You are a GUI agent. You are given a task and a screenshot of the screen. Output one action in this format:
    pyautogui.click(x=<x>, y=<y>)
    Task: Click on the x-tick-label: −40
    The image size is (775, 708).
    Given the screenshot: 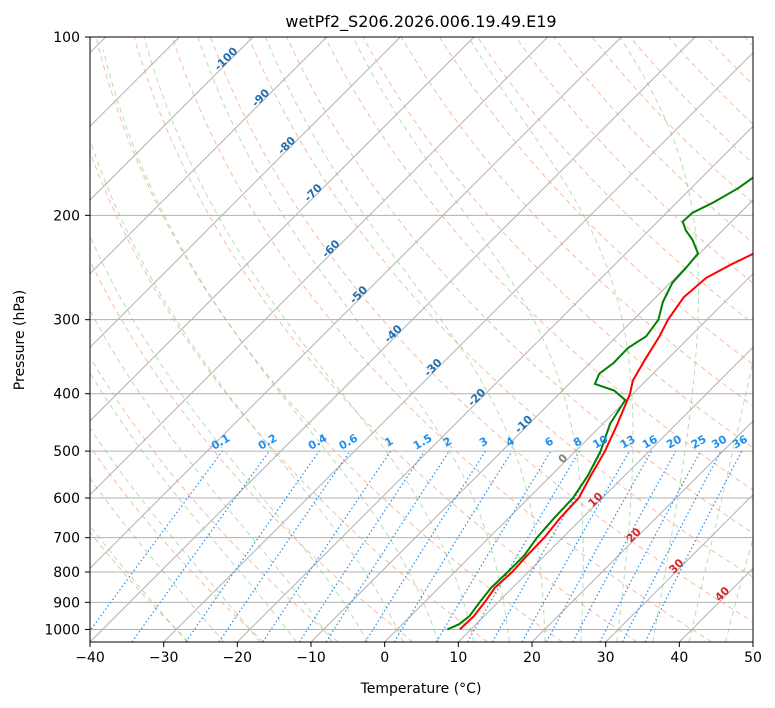 What is the action you would take?
    pyautogui.click(x=90, y=658)
    